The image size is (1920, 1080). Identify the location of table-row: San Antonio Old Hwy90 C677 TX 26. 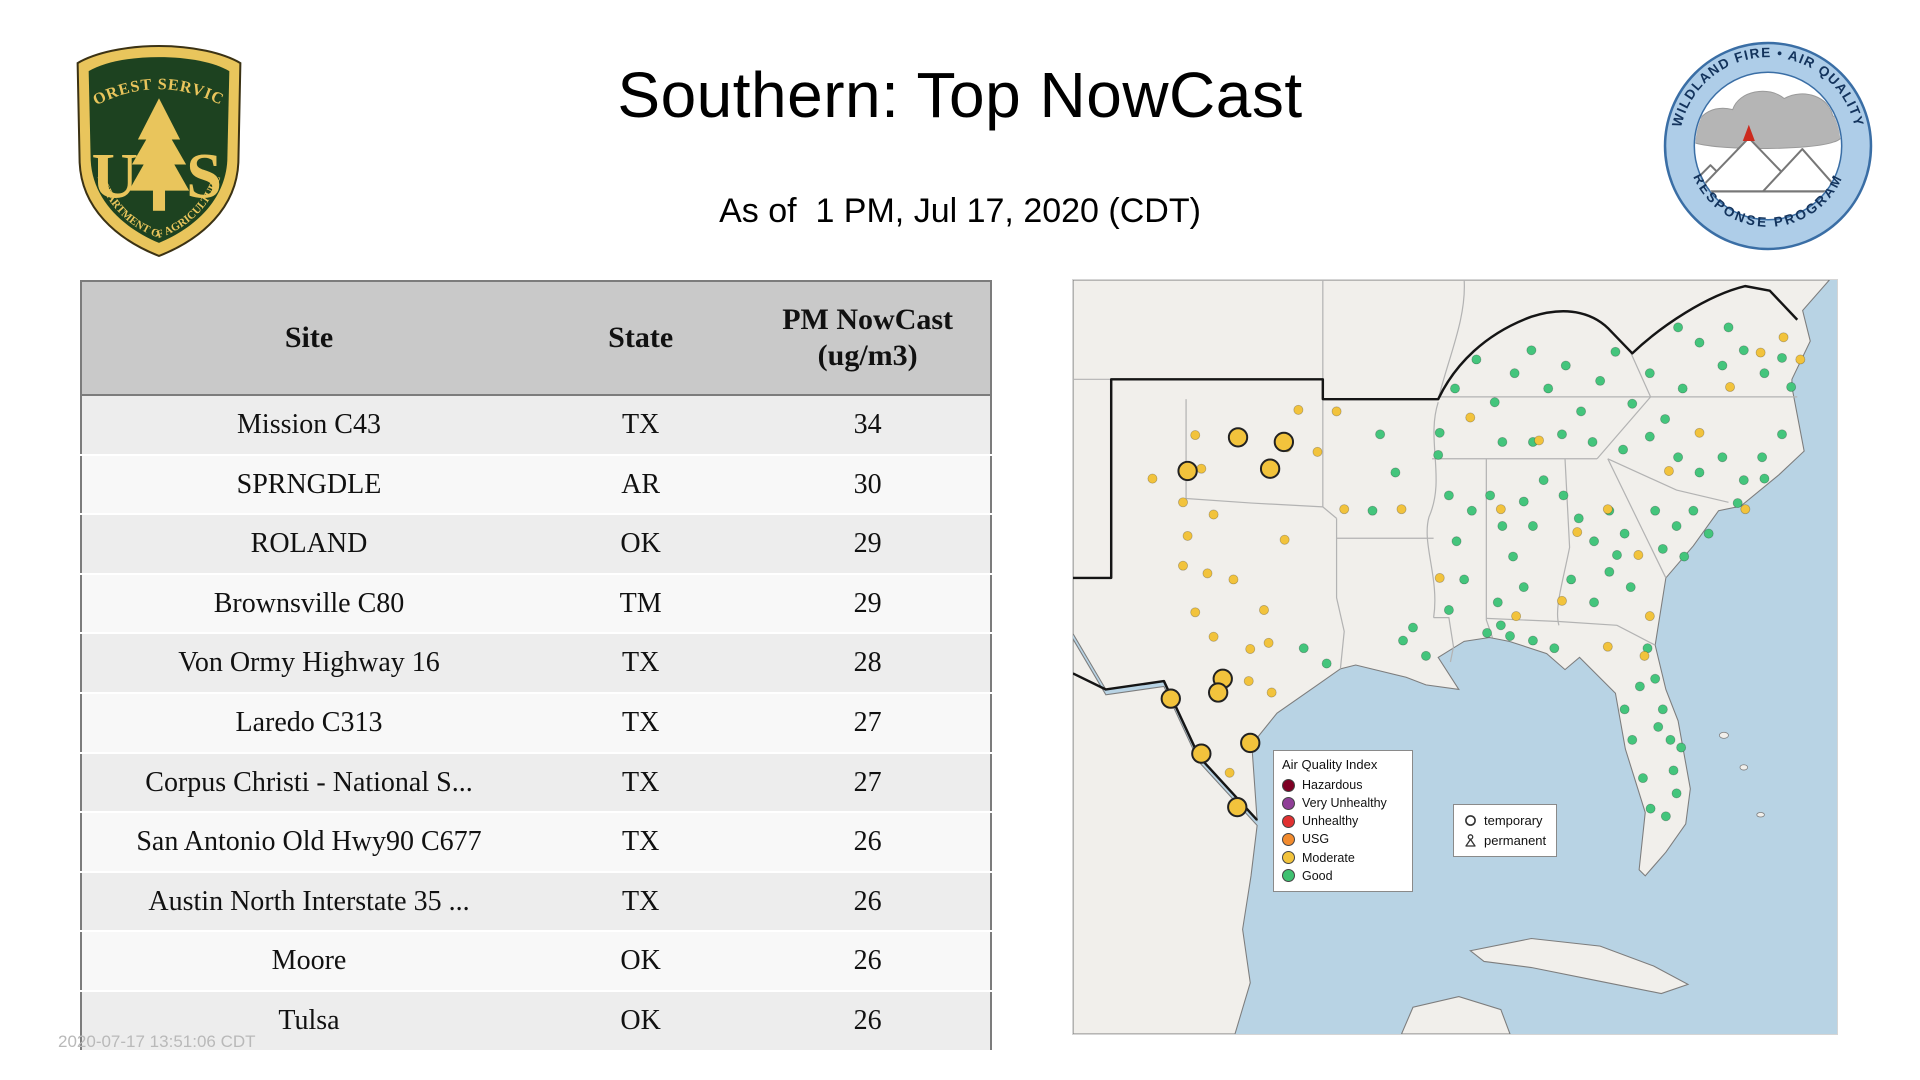
(536, 842).